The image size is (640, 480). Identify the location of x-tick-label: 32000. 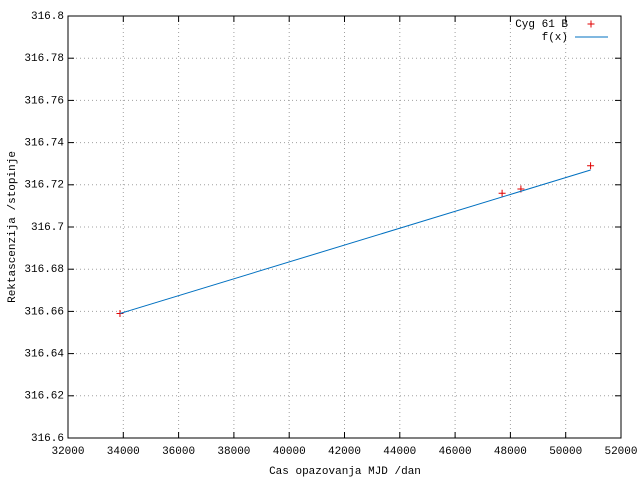
(67, 452).